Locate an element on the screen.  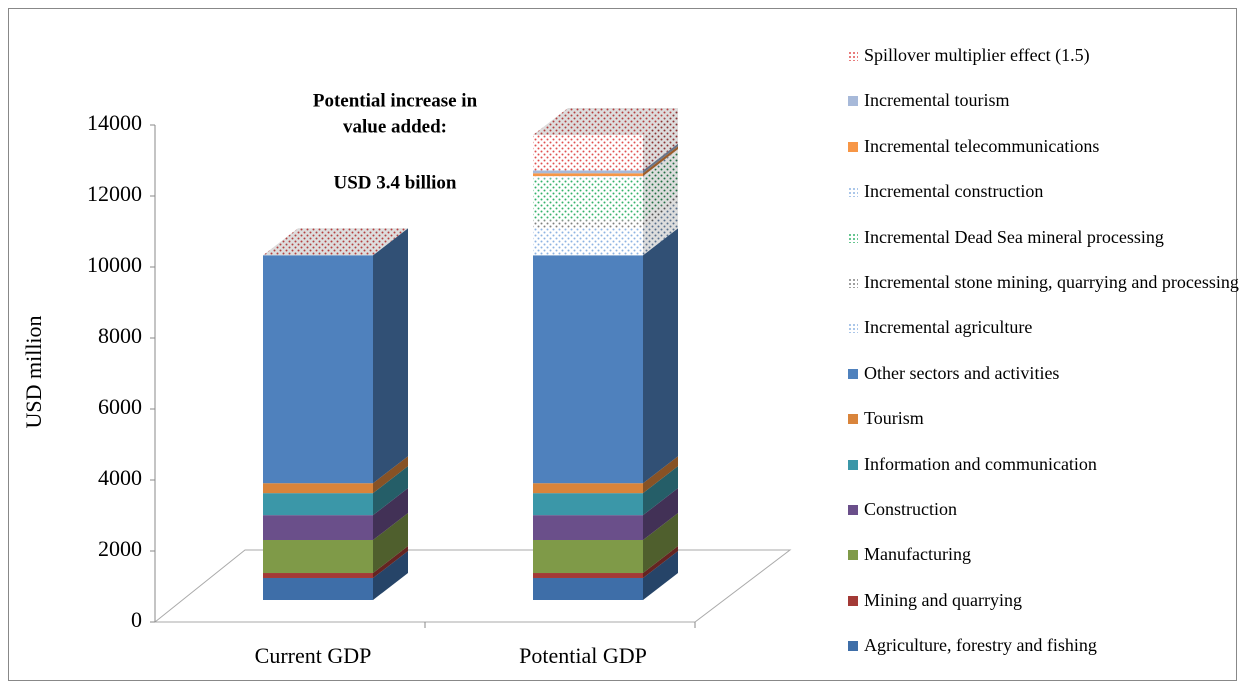
legend-label: Agriculture, forestry and fishing is located at coordinates (980, 645).